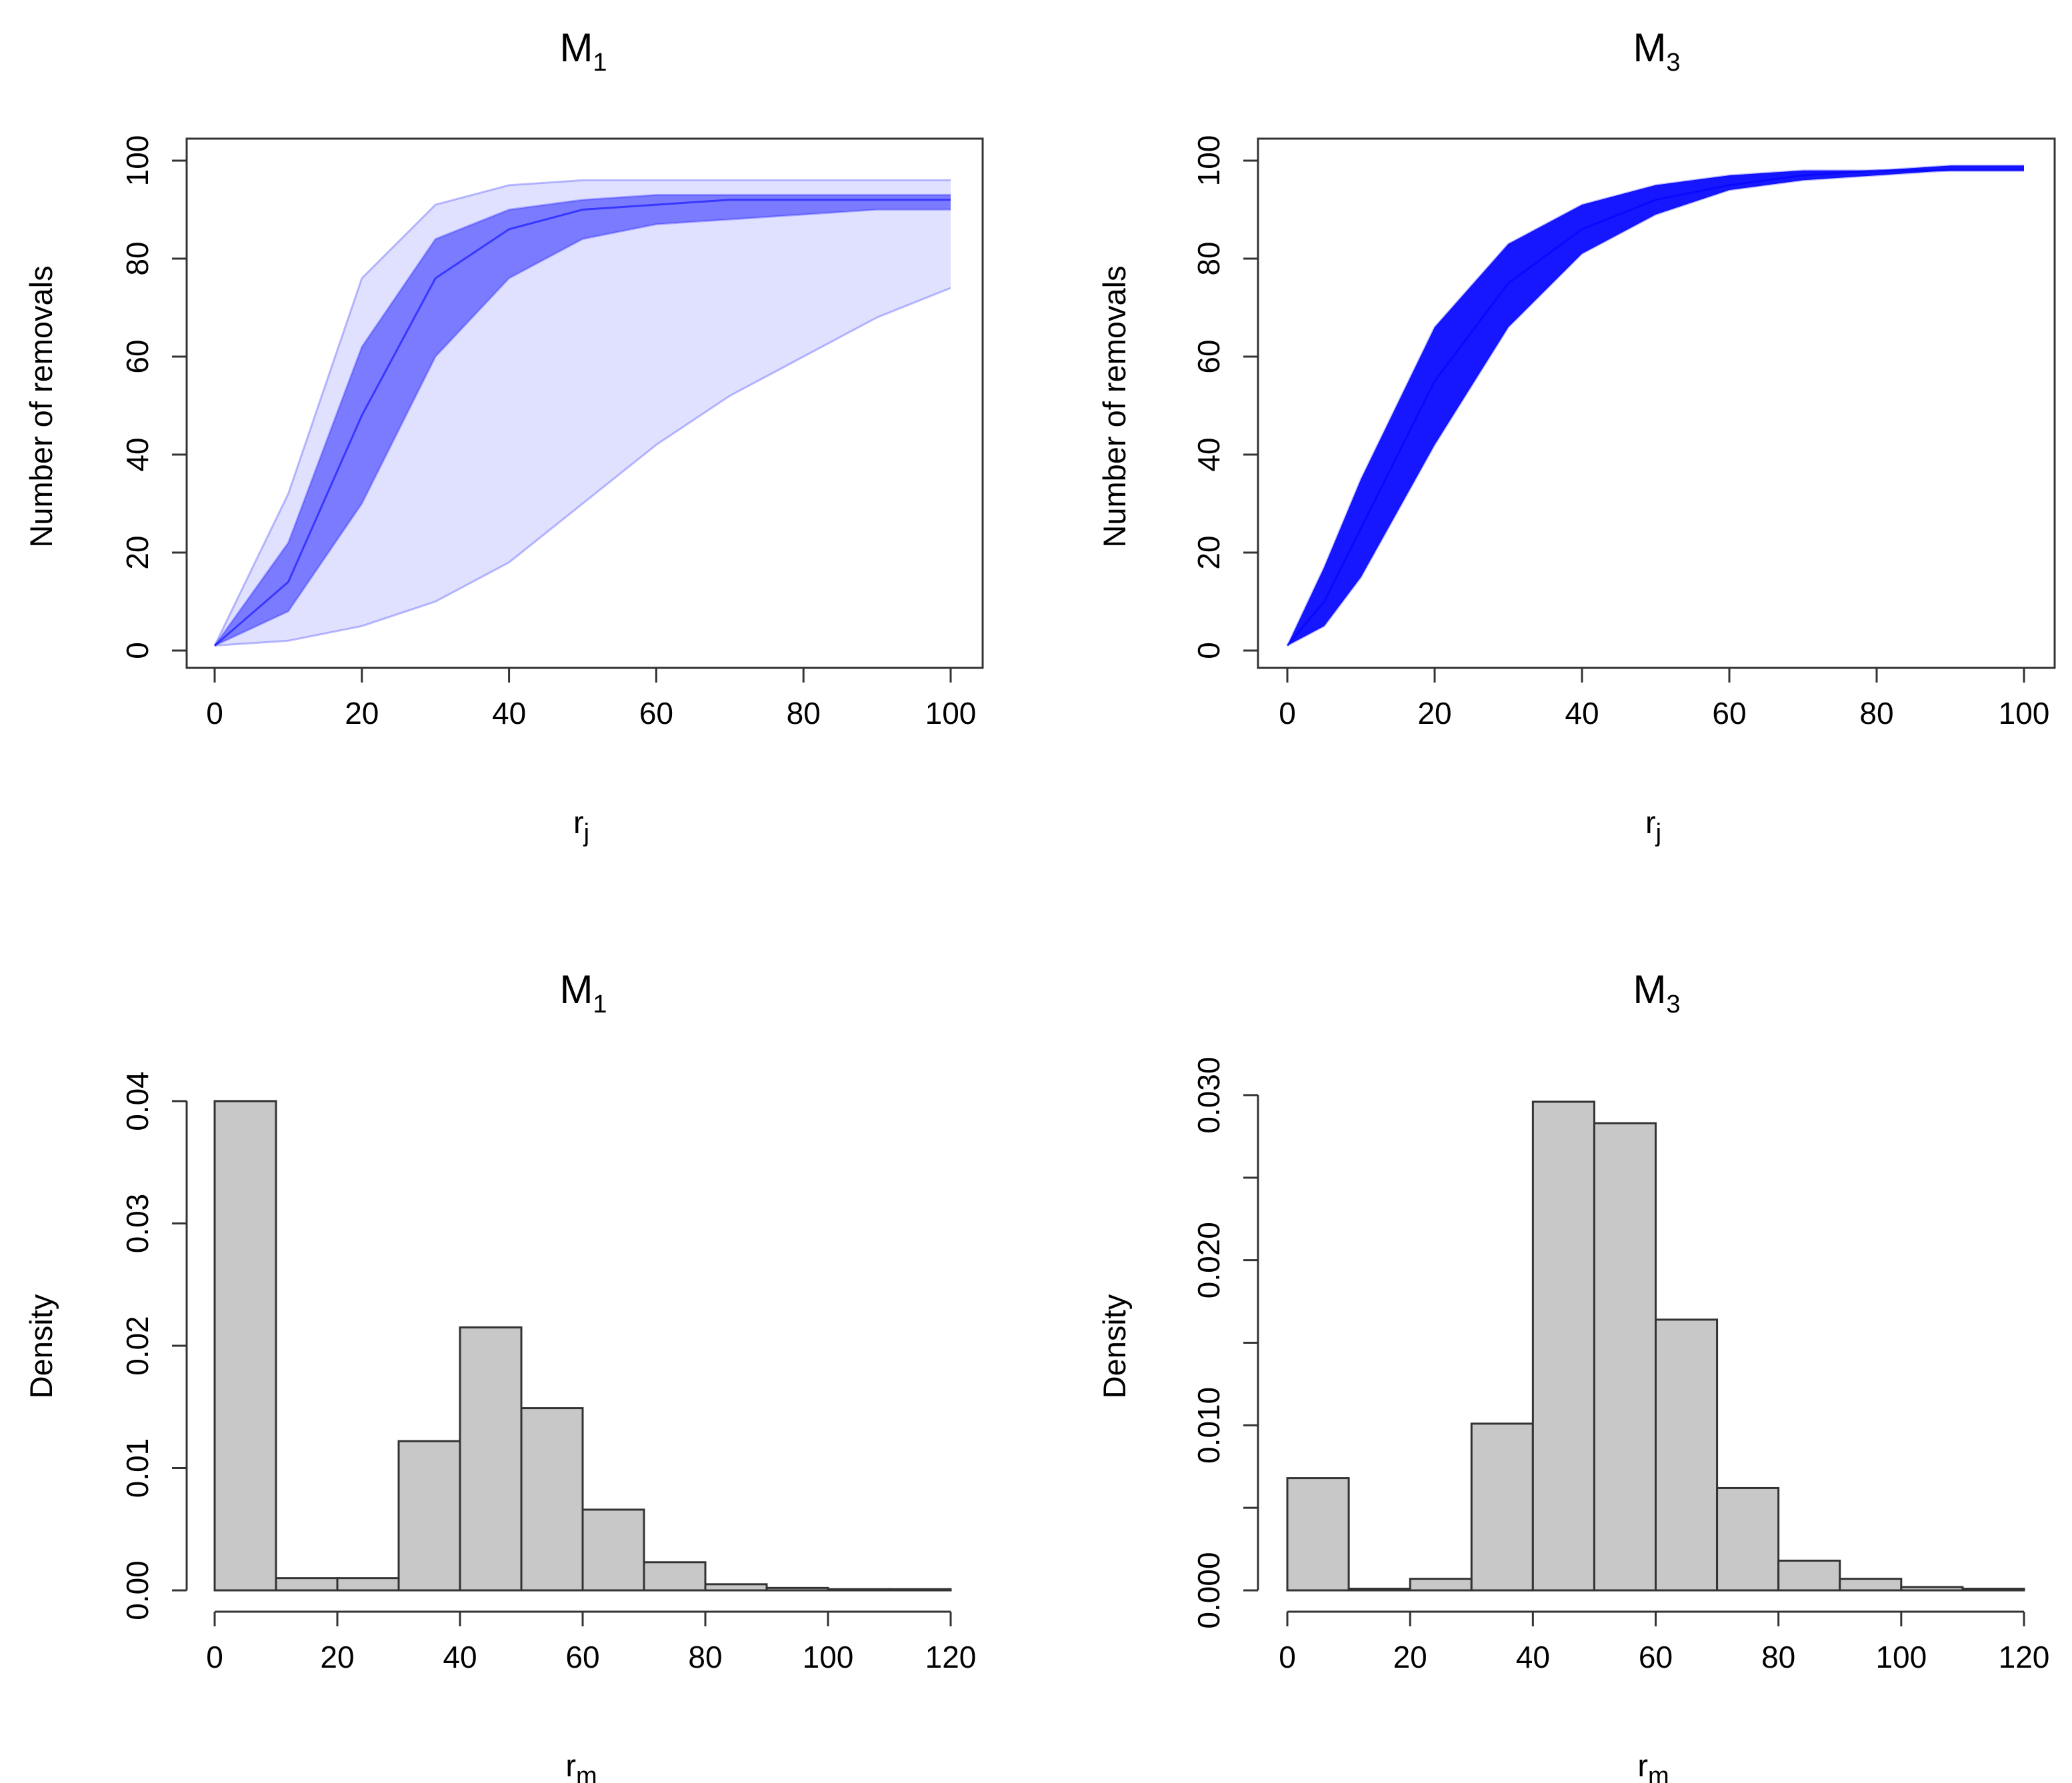  What do you see at coordinates (137, 1346) in the screenshot?
I see `y-tick-label: 0.02` at bounding box center [137, 1346].